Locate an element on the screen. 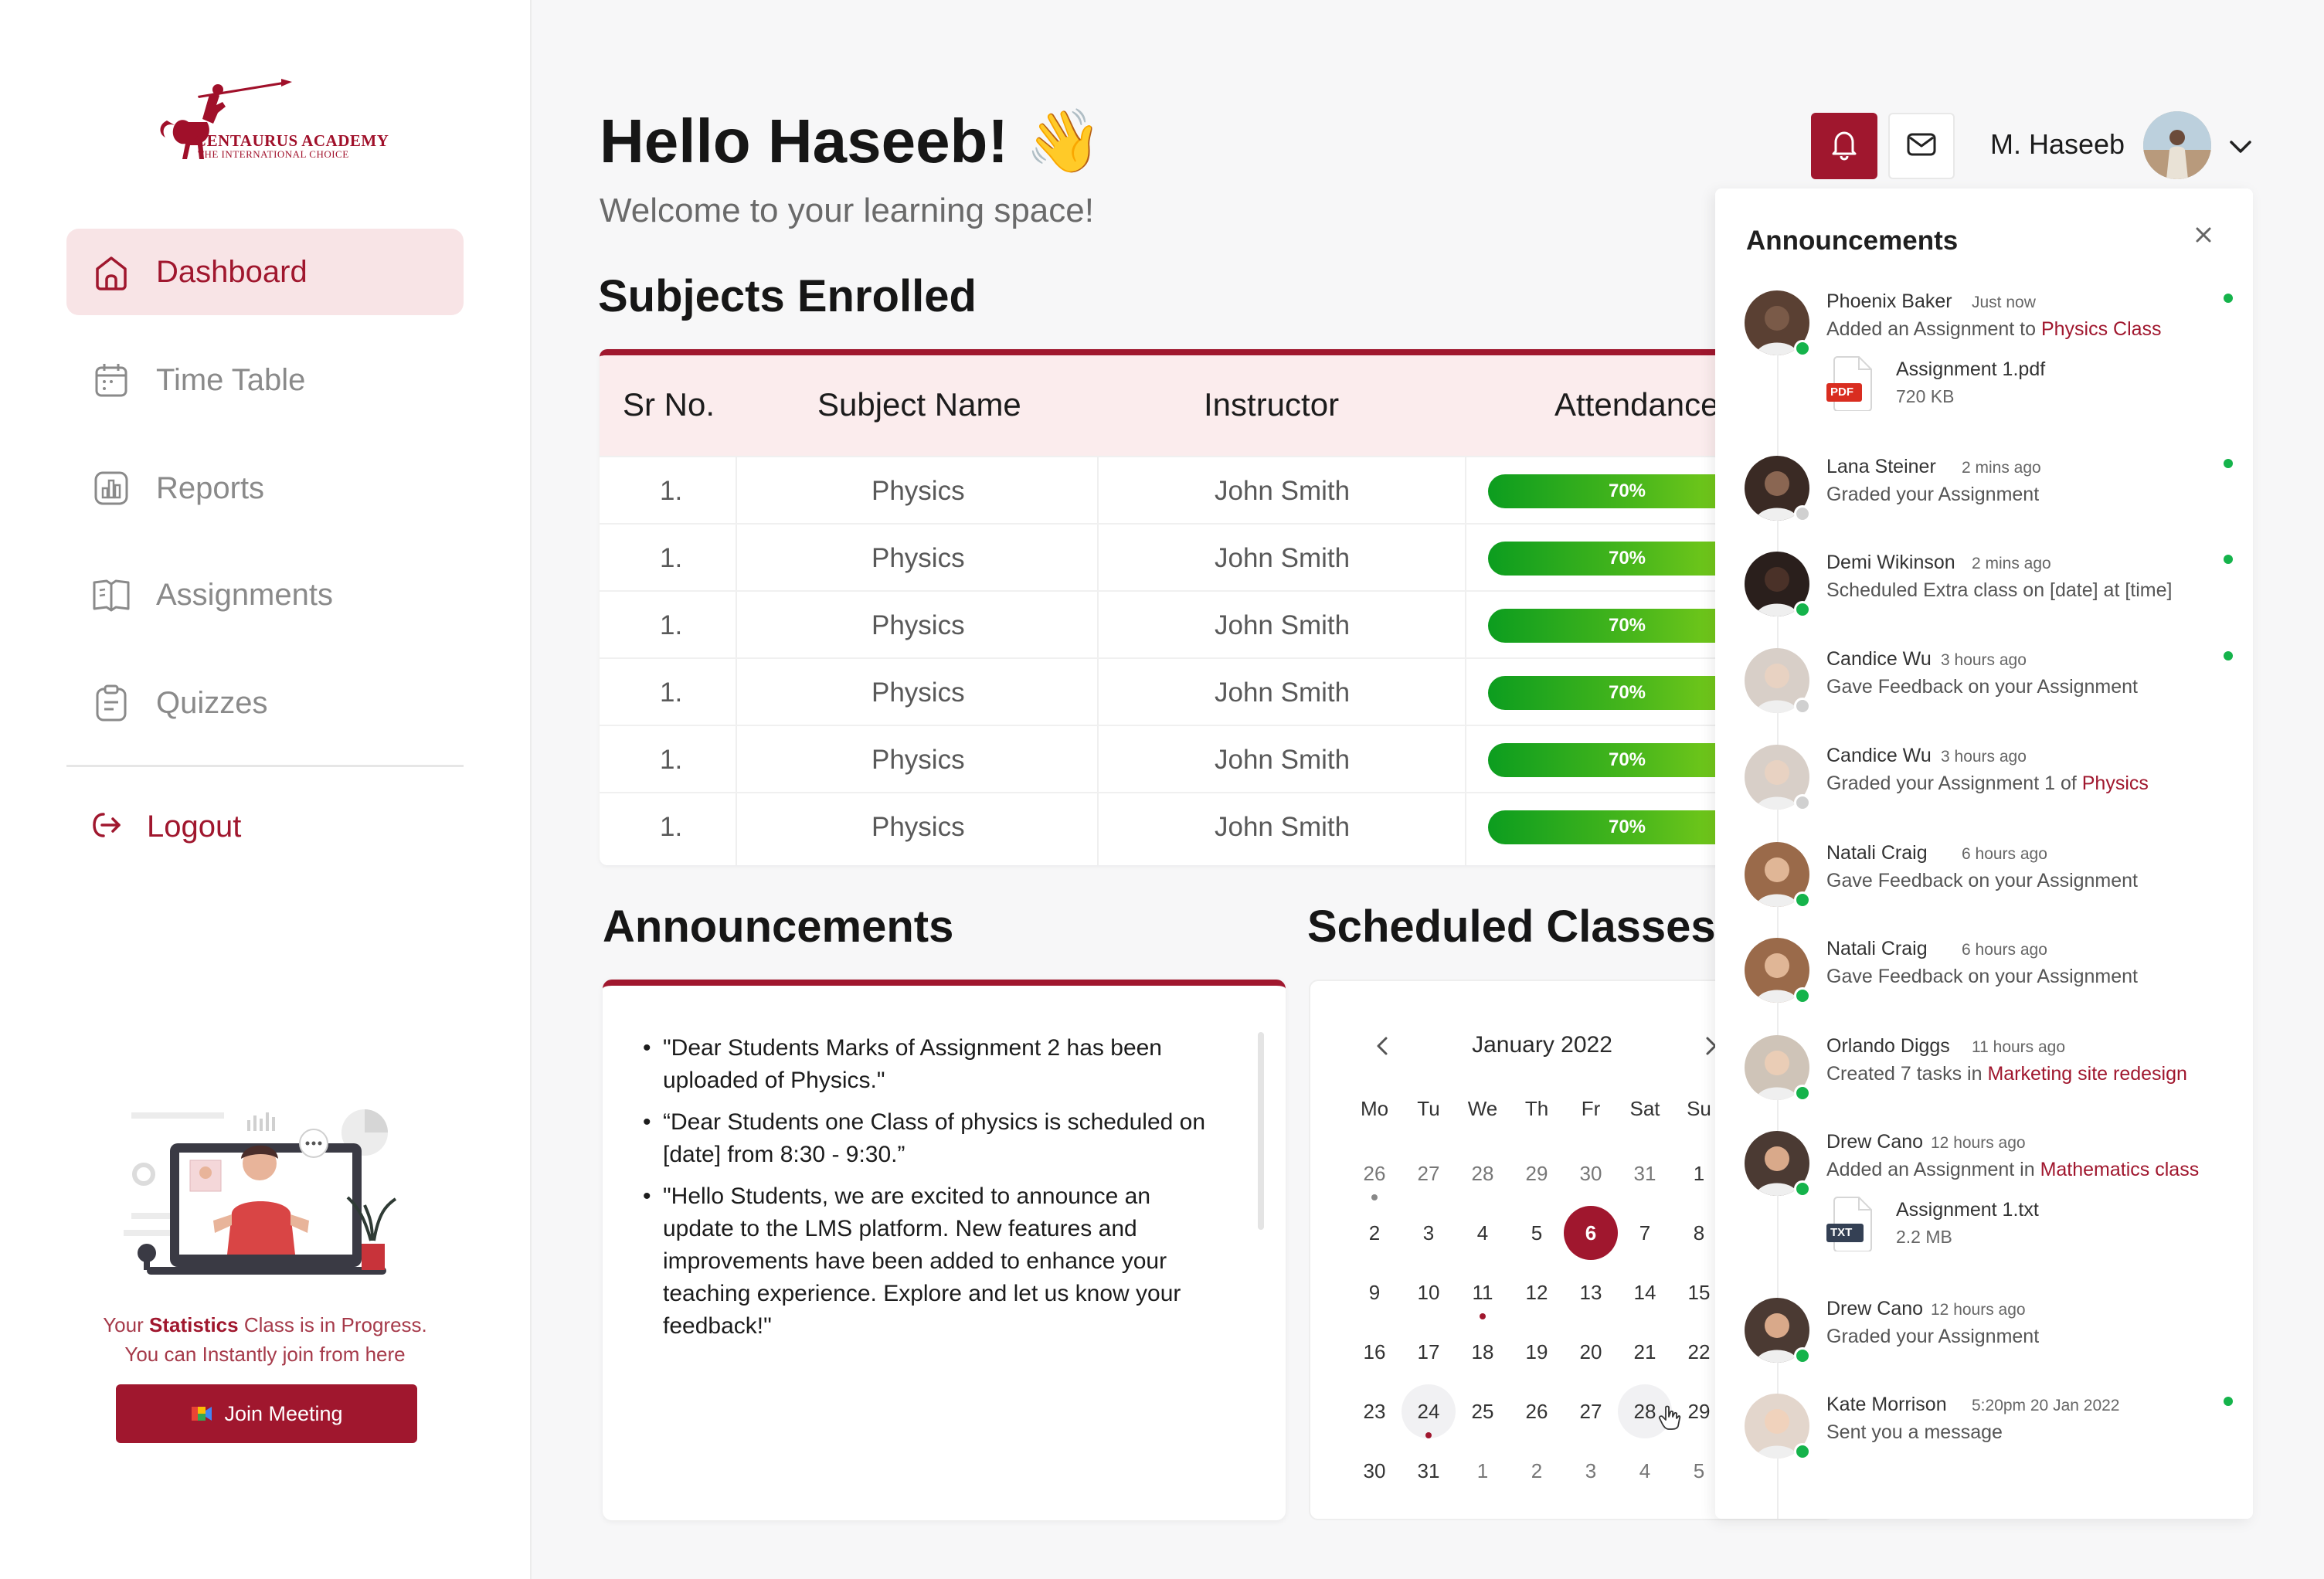  notification-link: Physics is located at coordinates (2115, 784).